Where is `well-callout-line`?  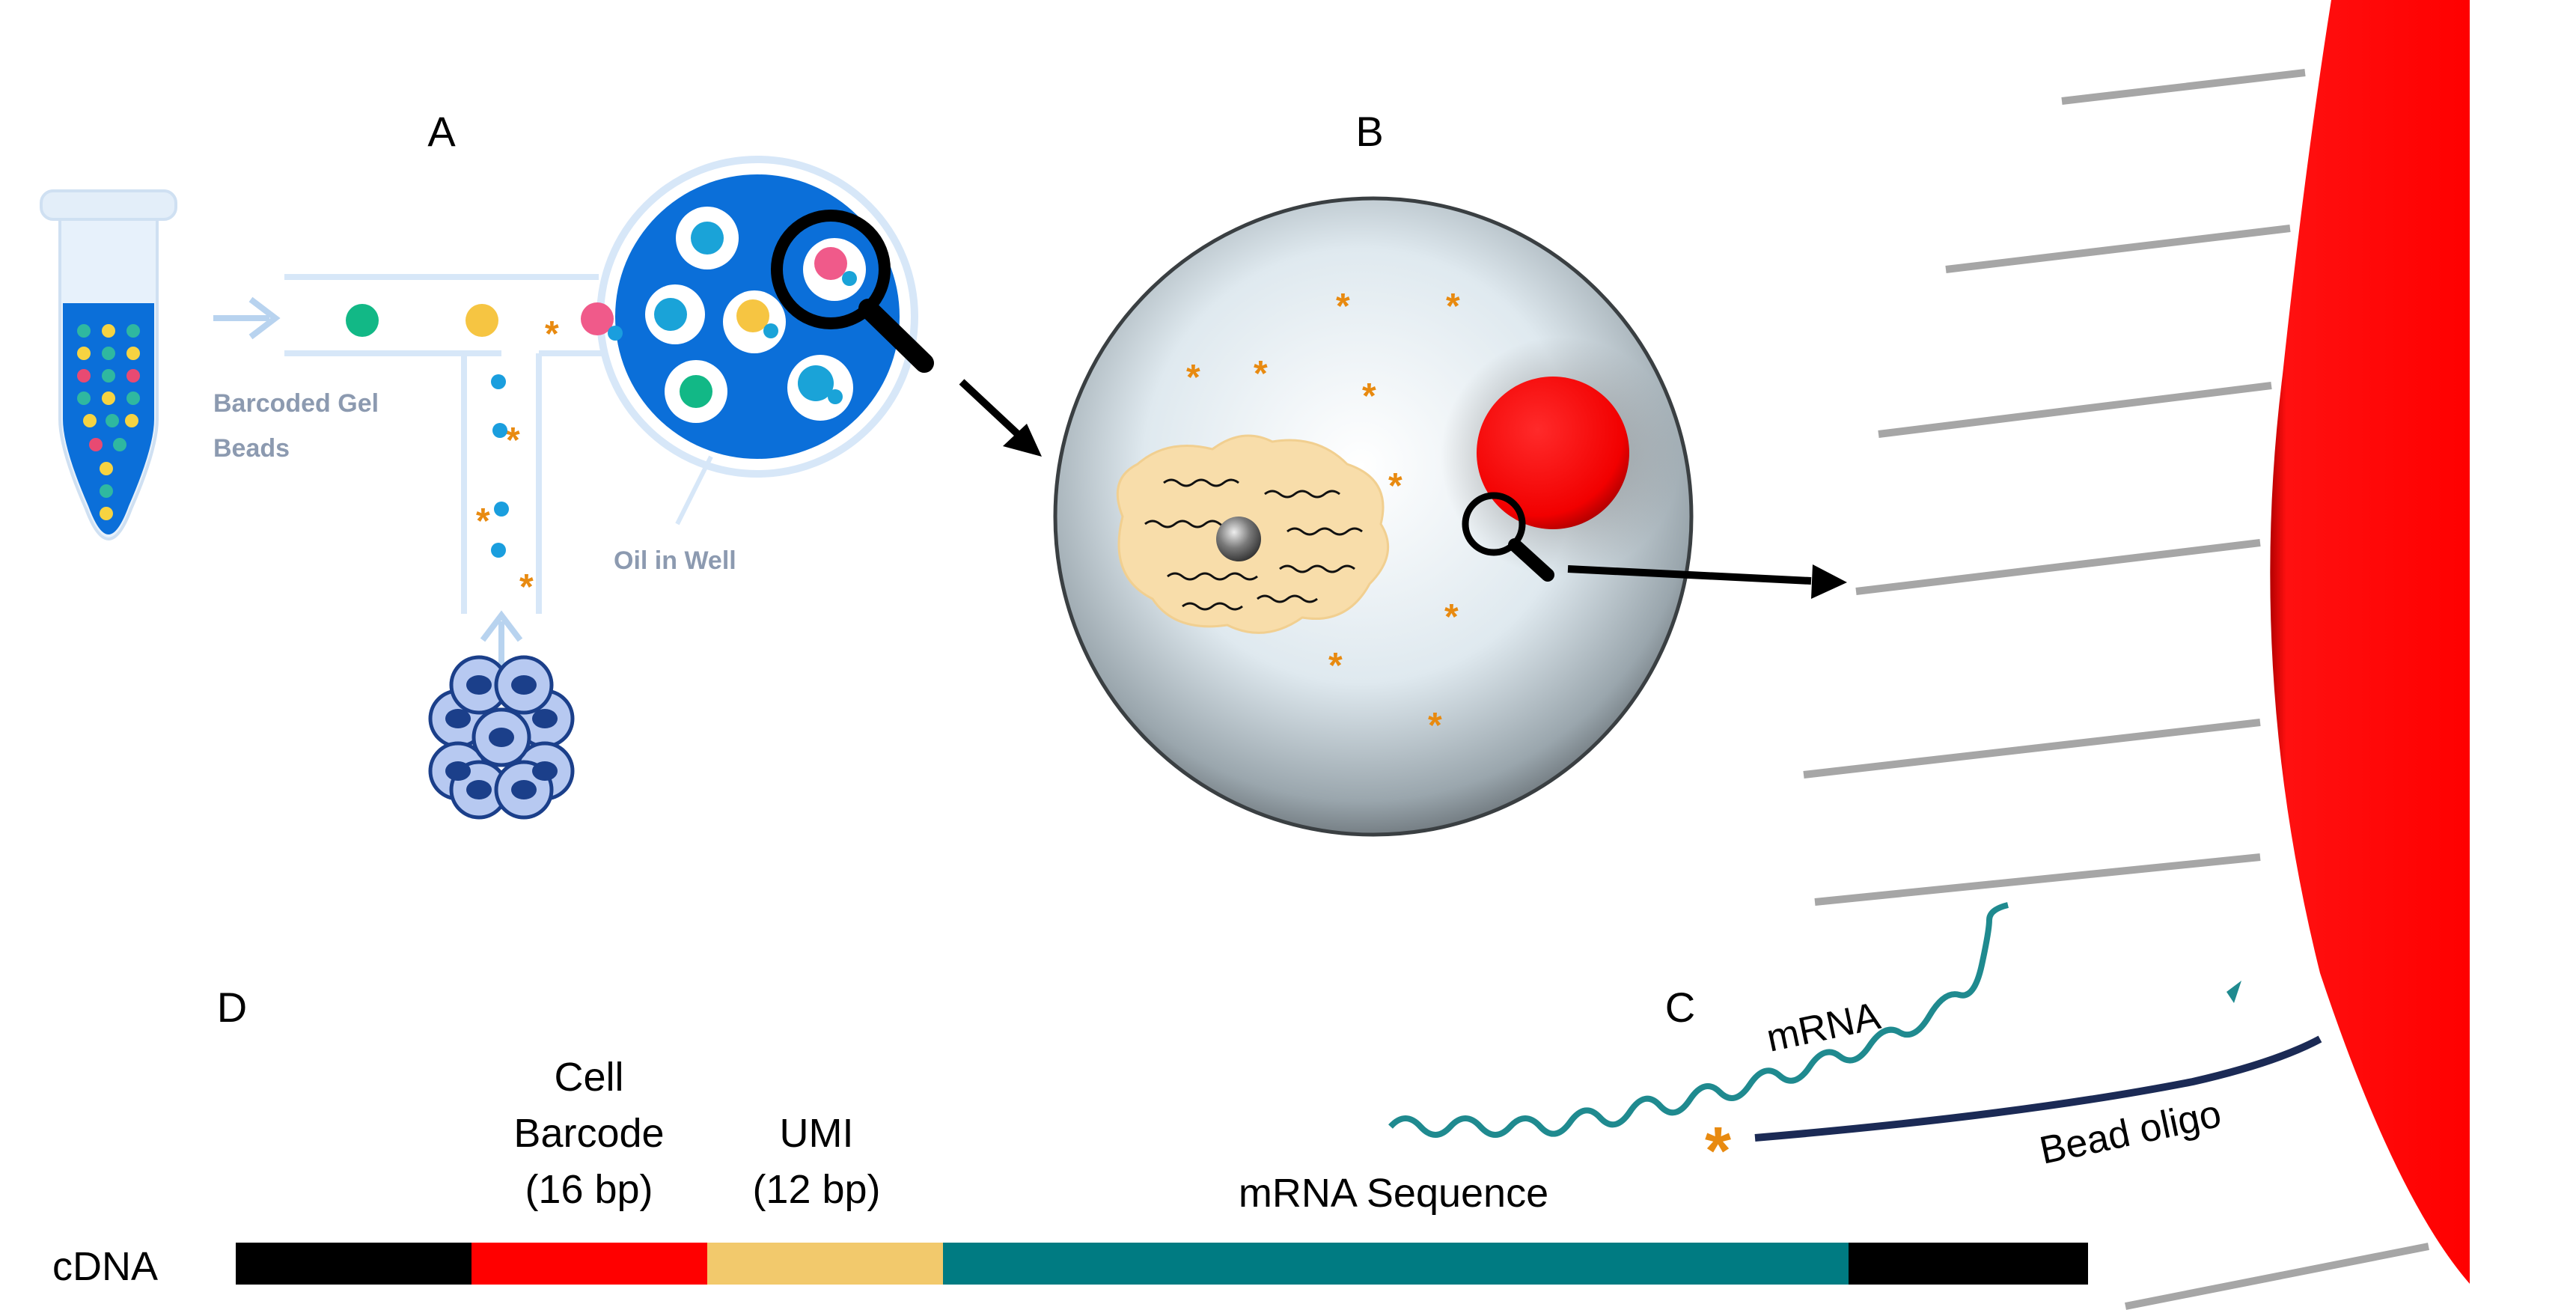 well-callout-line is located at coordinates (694, 490).